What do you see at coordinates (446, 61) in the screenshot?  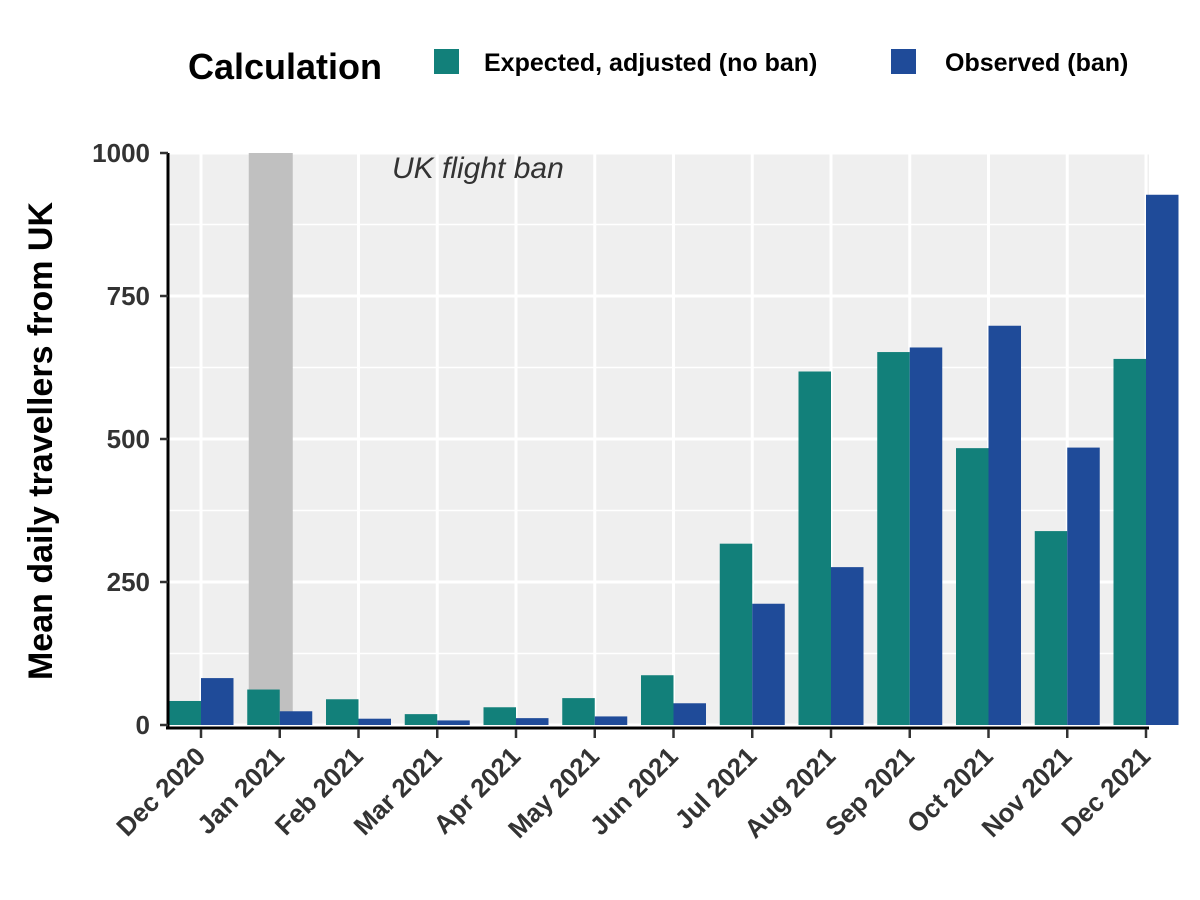 I see `legend-swatch-expected` at bounding box center [446, 61].